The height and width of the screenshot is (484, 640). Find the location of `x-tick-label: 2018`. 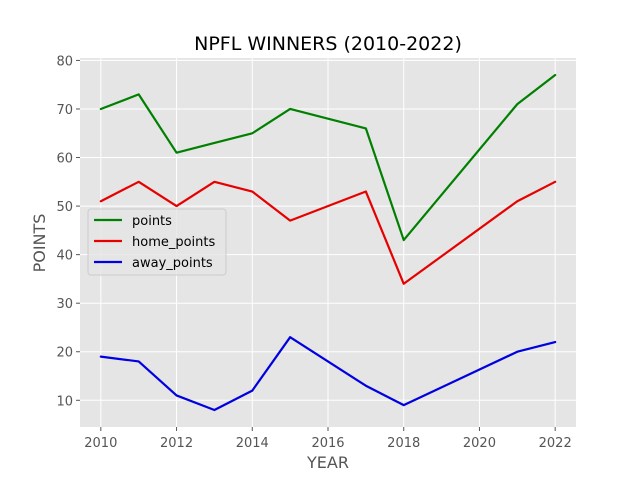

x-tick-label: 2018 is located at coordinates (403, 443).